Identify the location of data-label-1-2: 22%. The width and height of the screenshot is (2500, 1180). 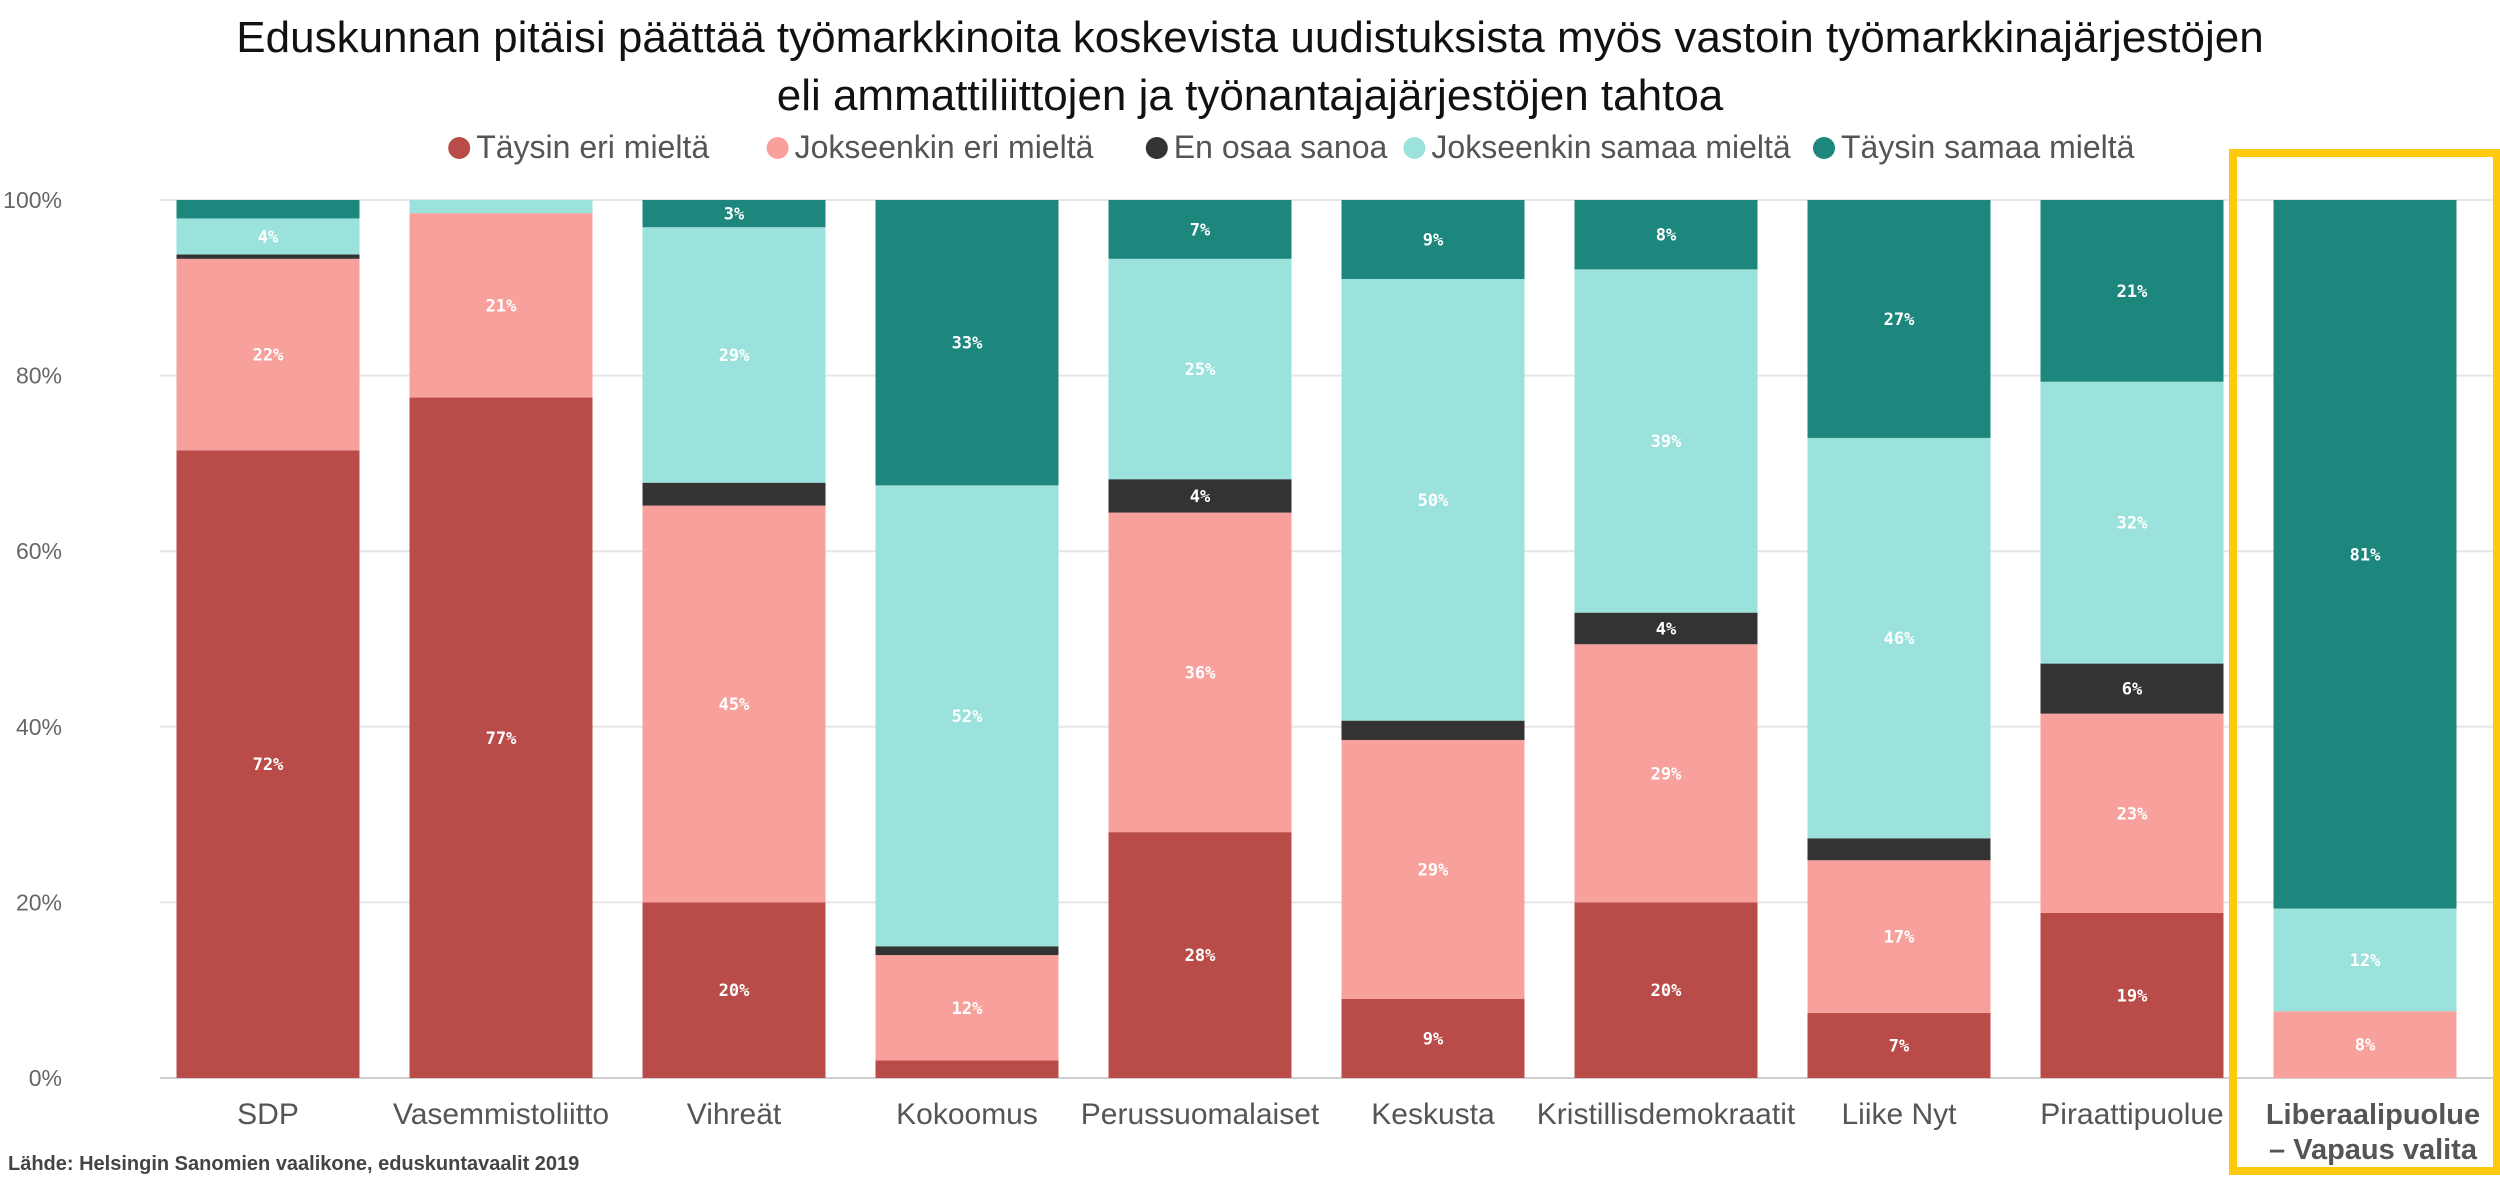
(268, 356).